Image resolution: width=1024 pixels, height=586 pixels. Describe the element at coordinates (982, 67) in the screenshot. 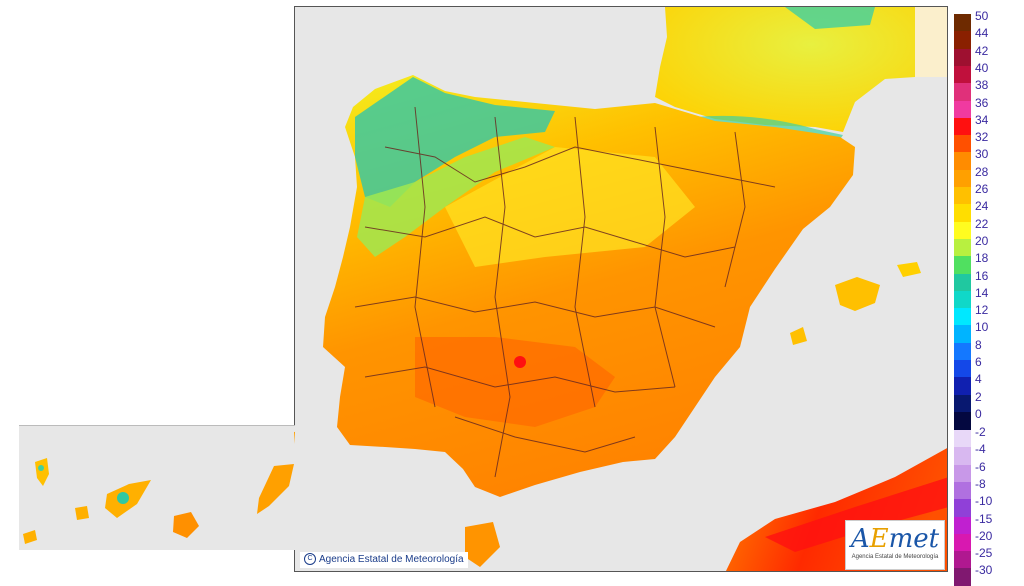

I see `legend-label: 40` at that location.